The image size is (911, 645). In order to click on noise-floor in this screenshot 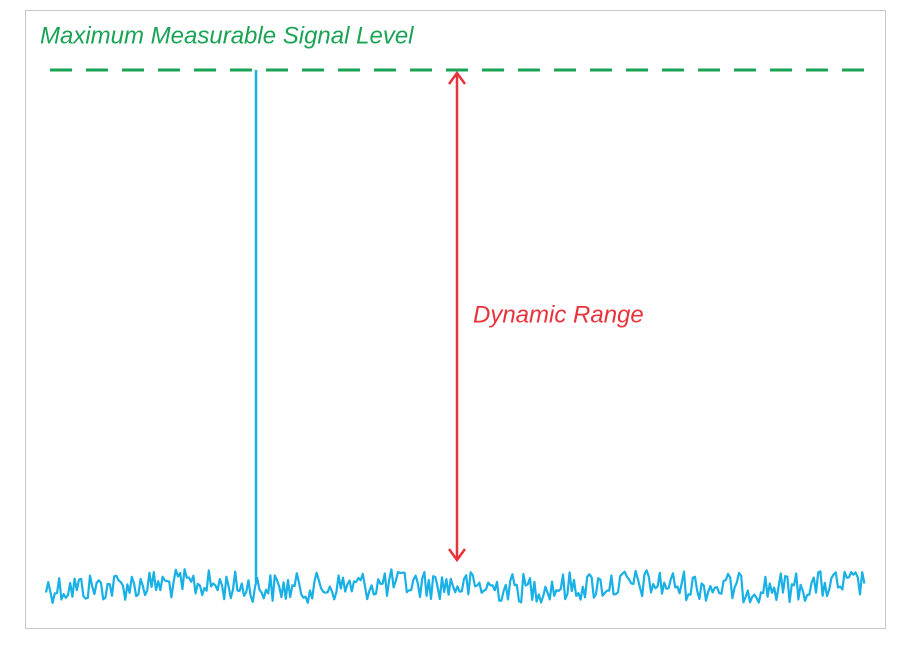, I will do `click(455, 586)`.